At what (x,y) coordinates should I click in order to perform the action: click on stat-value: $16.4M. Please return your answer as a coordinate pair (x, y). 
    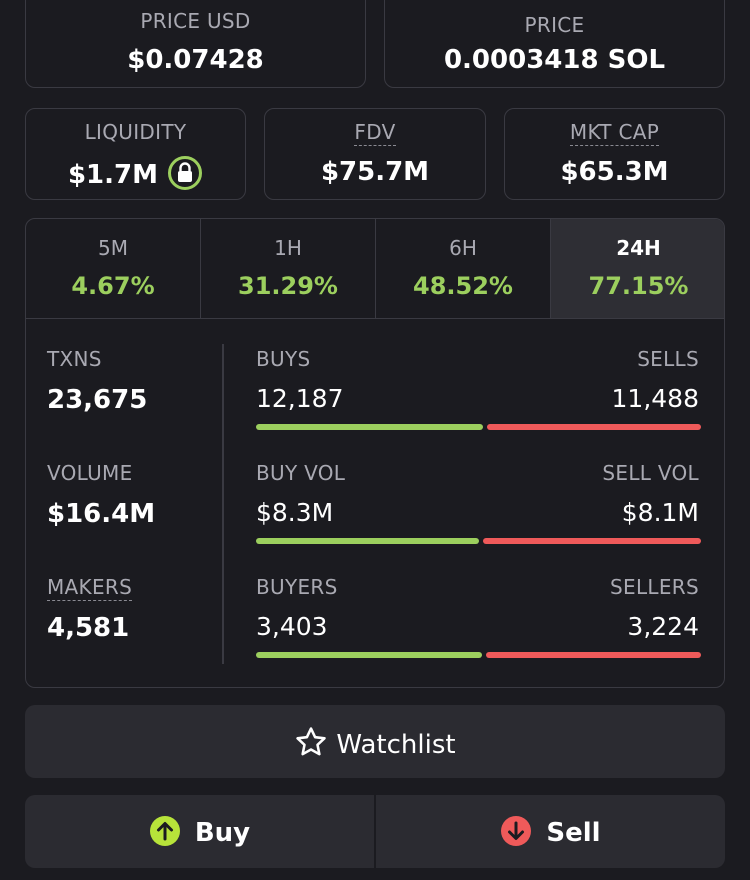
    Looking at the image, I should click on (101, 514).